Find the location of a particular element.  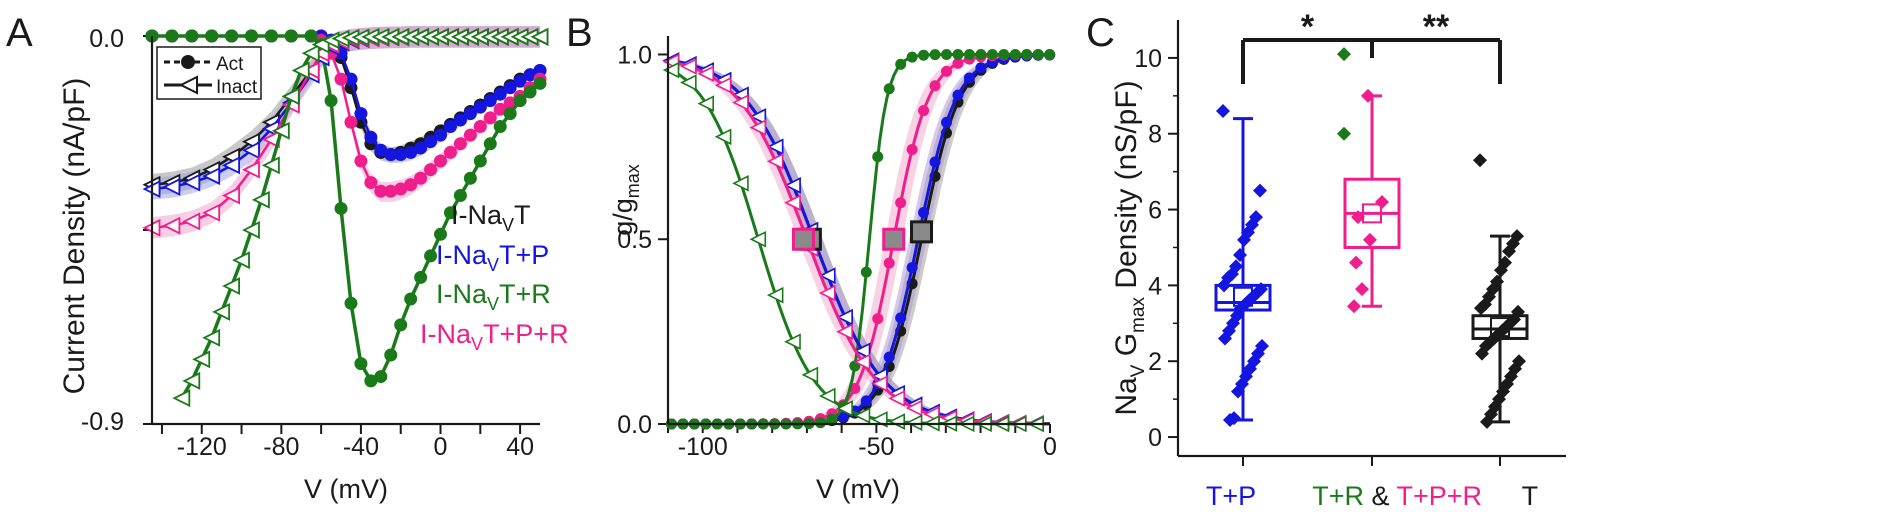

panel-a-y-axis-label: Current Density (nA/pF) is located at coordinates (74, 236).